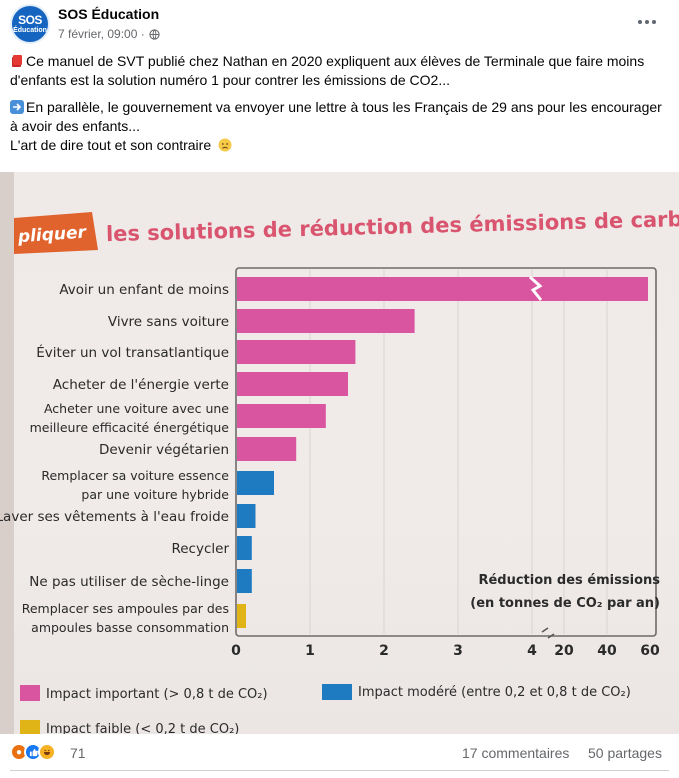  Describe the element at coordinates (17, 61) in the screenshot. I see `book-icon` at that location.